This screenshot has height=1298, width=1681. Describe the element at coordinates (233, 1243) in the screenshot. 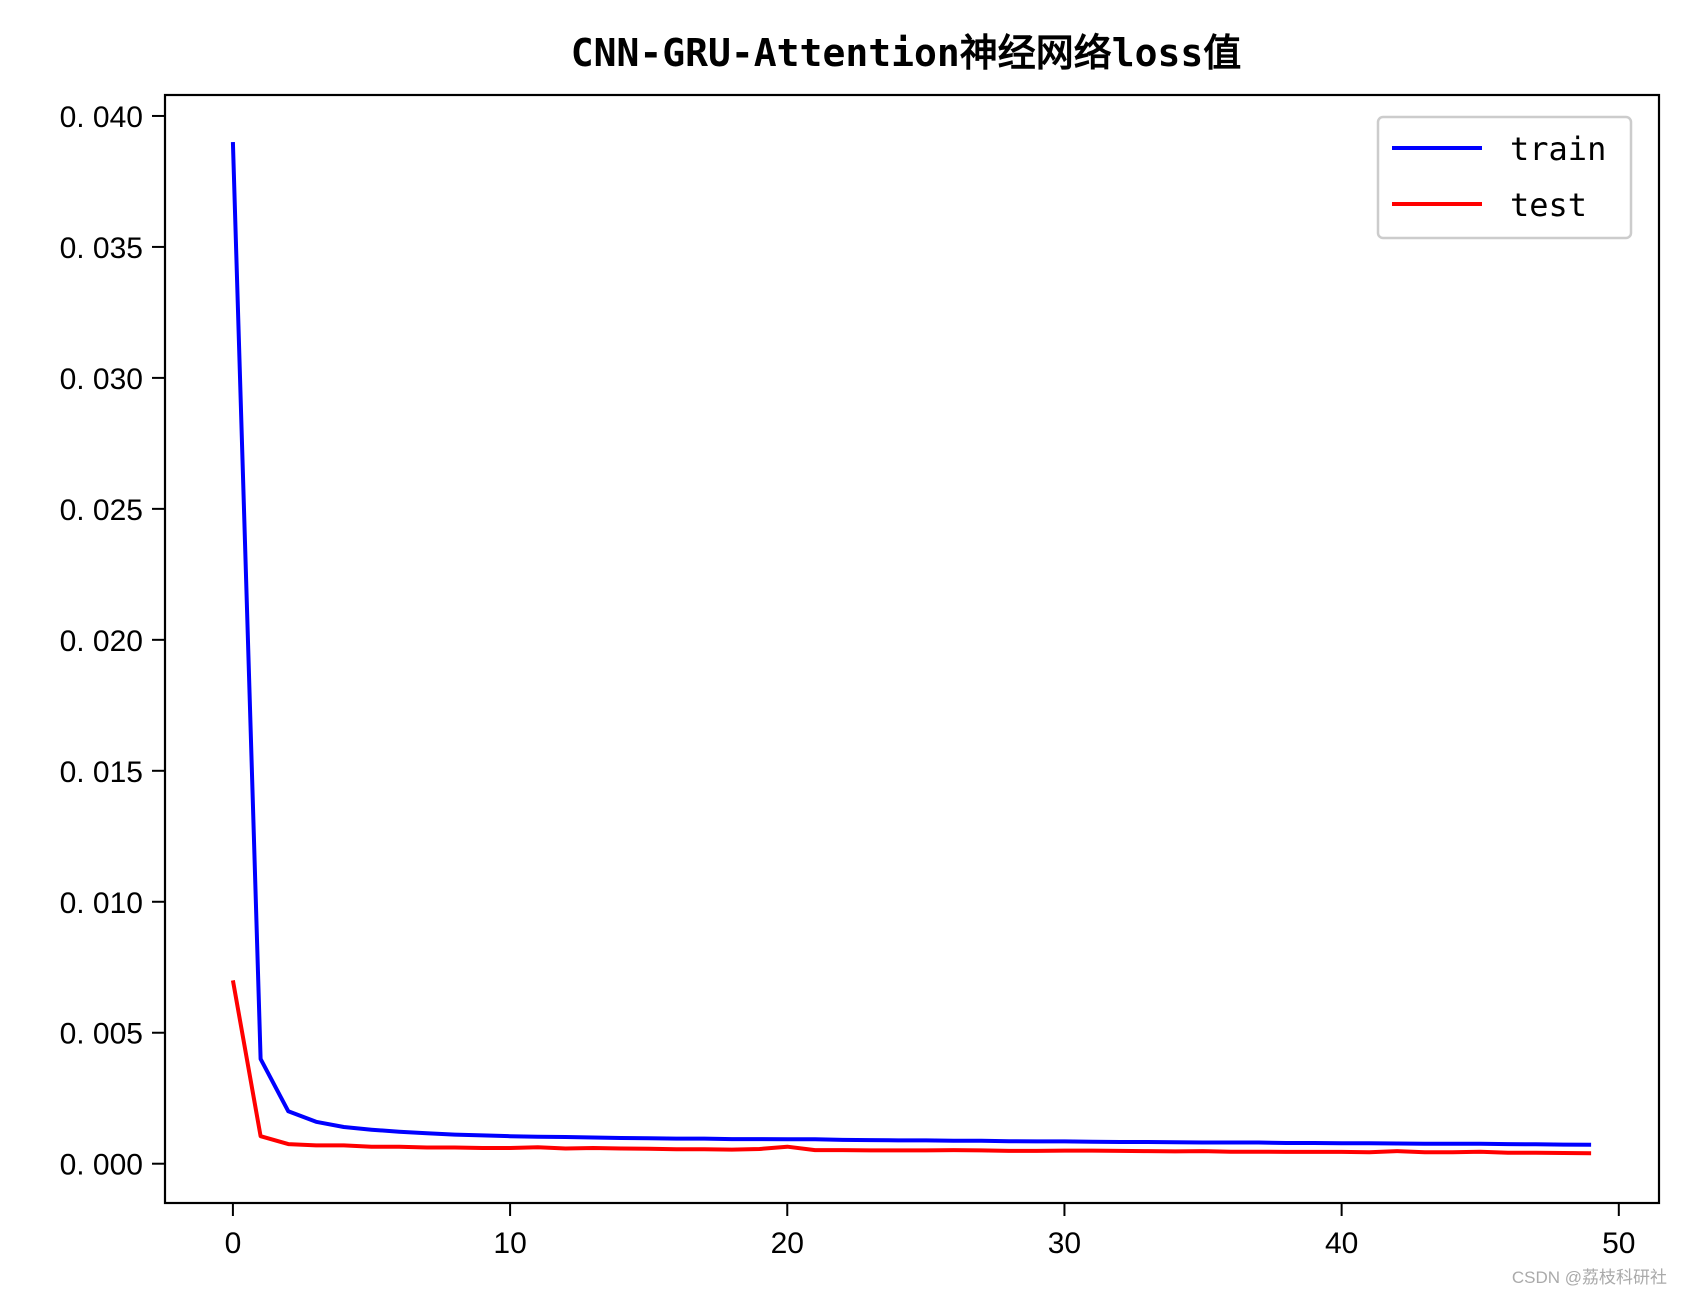

I see `x-tick-label: 0` at that location.